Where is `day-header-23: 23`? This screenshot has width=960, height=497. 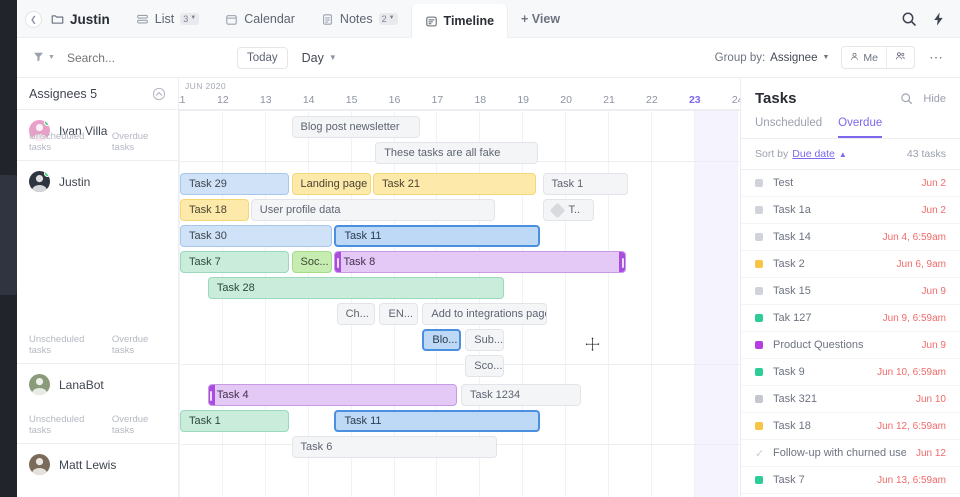
day-header-23: 23 is located at coordinates (694, 100).